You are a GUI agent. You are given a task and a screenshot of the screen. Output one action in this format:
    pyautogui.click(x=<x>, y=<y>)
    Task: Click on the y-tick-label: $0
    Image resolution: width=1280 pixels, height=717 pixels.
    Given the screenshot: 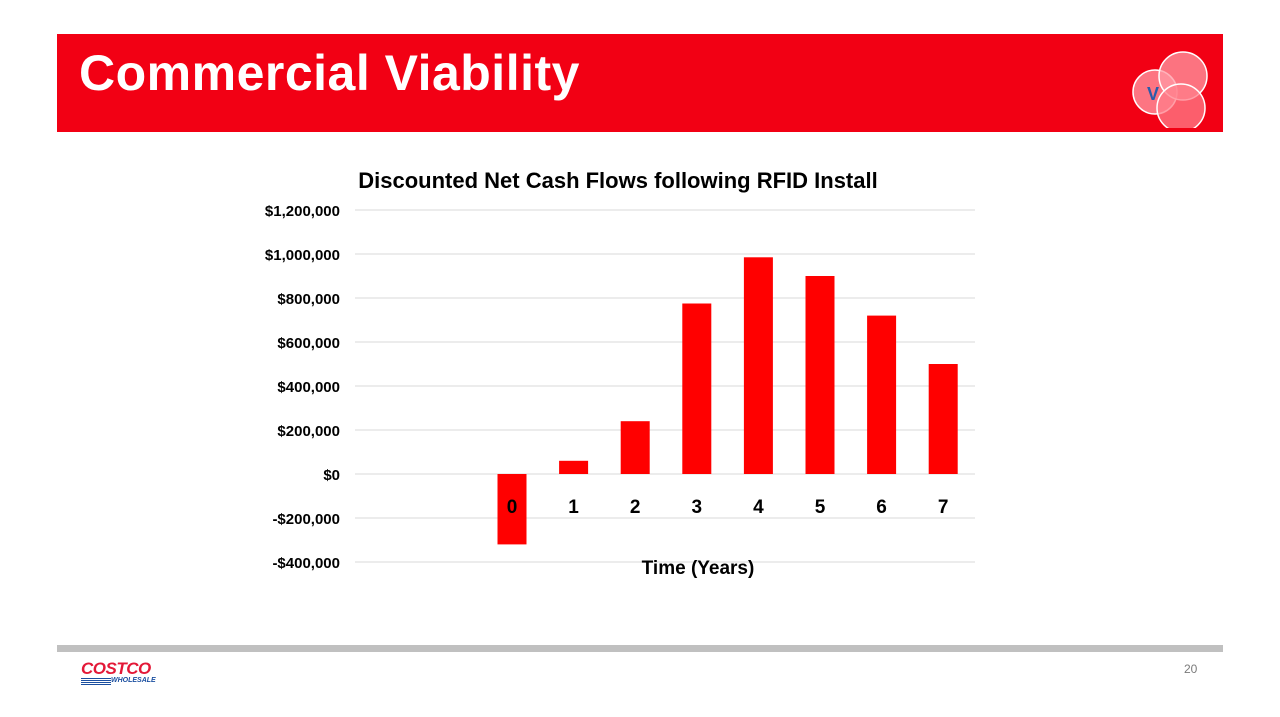 What is the action you would take?
    pyautogui.click(x=331, y=475)
    